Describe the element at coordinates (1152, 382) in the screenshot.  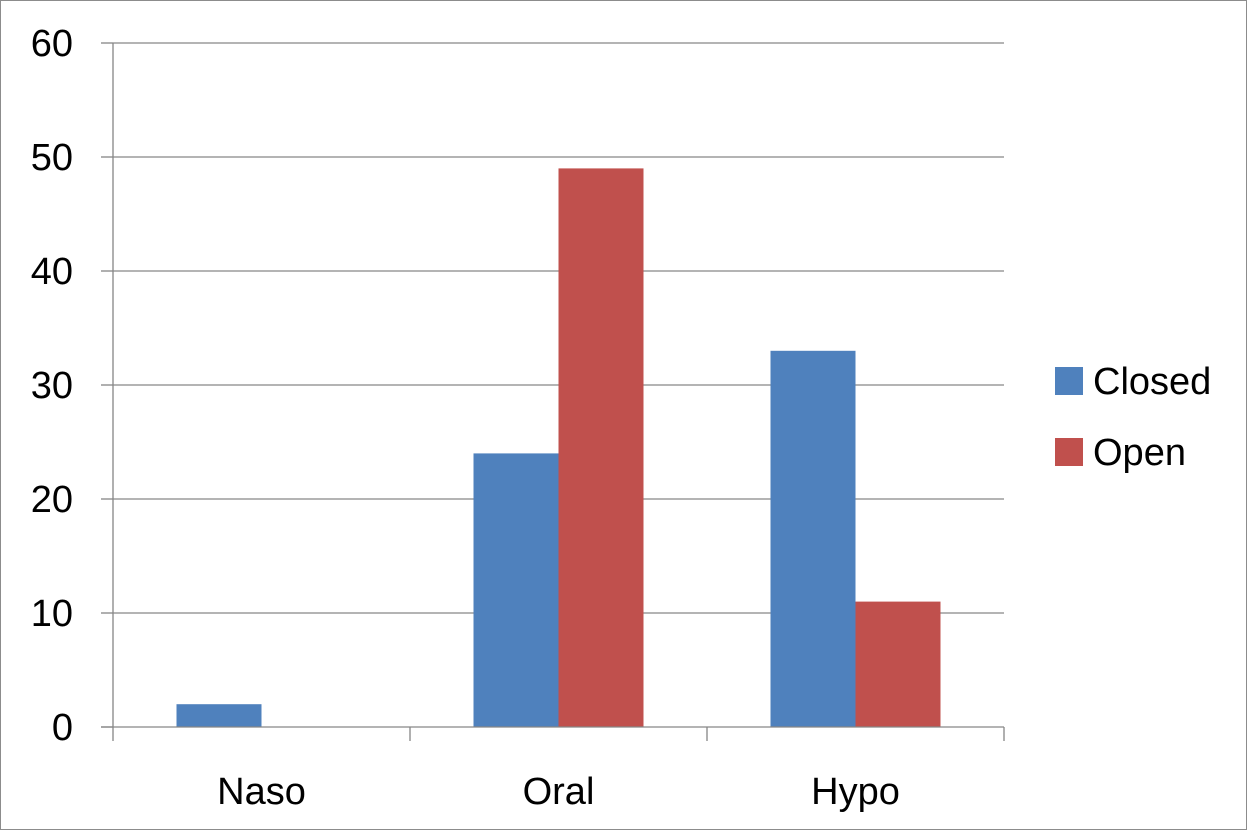
I see `legend-label-closed: Closed` at that location.